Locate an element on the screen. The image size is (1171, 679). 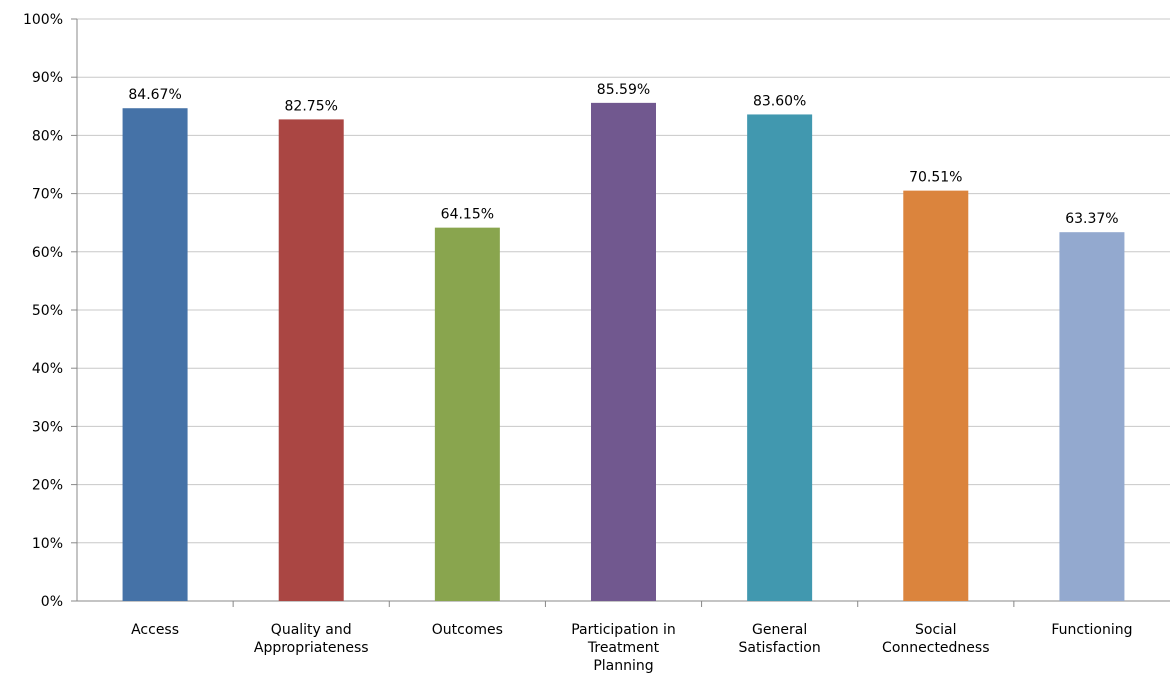
x-tick-label-line: Satisfaction is located at coordinates (780, 648).